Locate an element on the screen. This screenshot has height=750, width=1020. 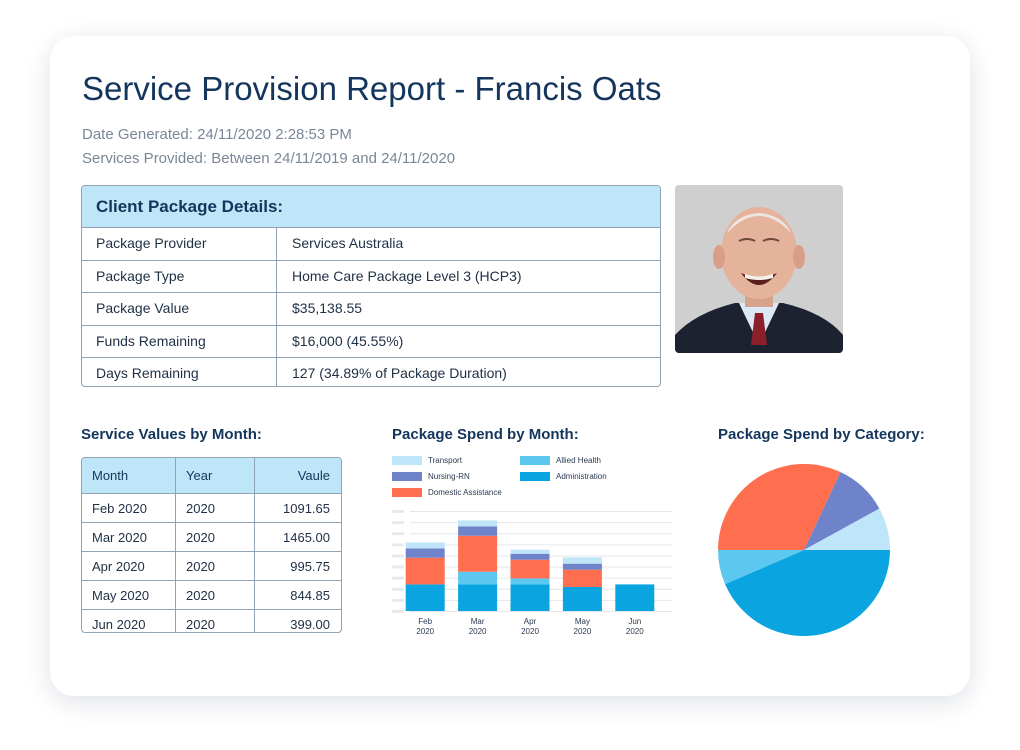
month-cell: Jun 2020 is located at coordinates (129, 621).